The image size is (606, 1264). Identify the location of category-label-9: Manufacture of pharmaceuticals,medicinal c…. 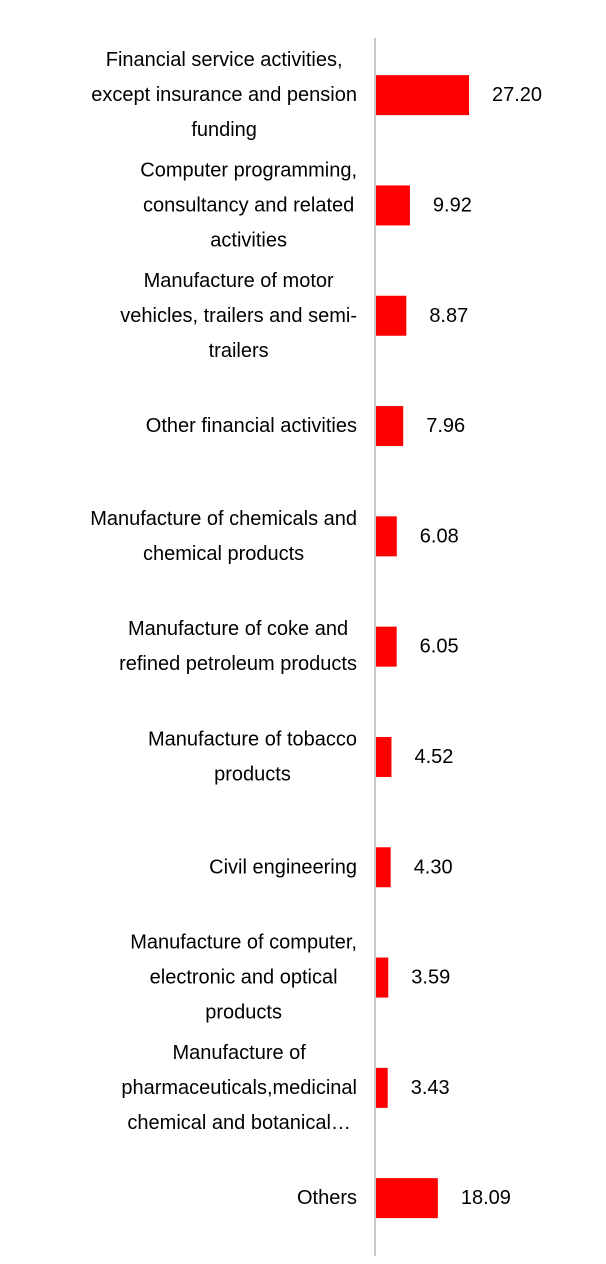
(239, 1088).